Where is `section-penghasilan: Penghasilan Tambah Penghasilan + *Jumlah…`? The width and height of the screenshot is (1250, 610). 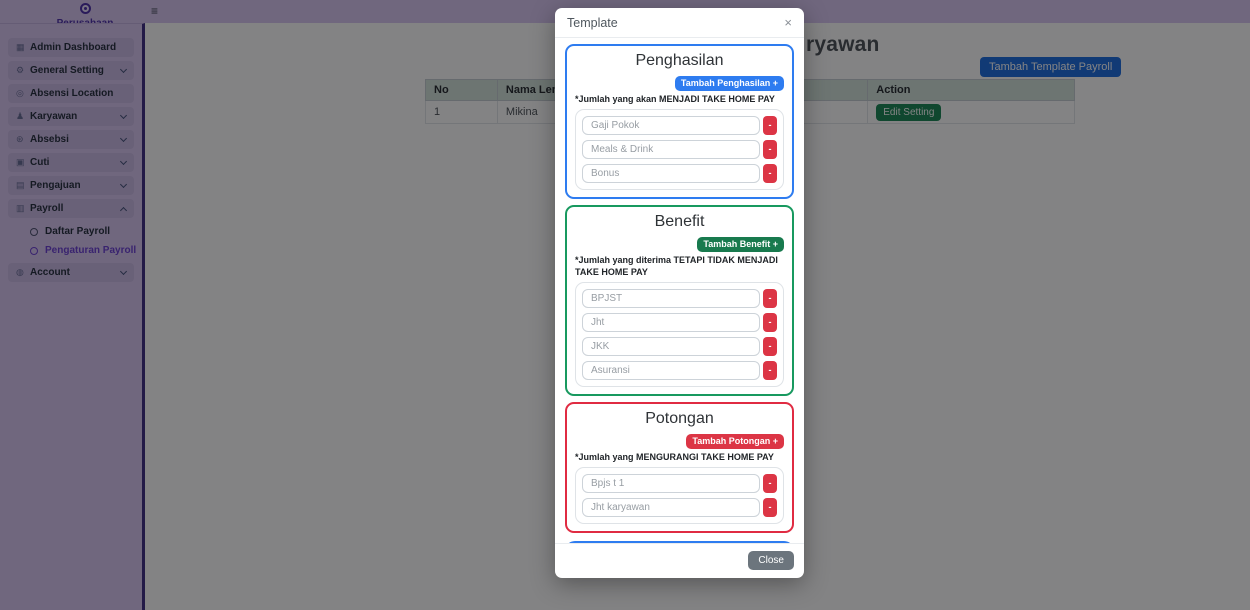
section-penghasilan: Penghasilan Tambah Penghasilan + *Jumlah… is located at coordinates (679, 121).